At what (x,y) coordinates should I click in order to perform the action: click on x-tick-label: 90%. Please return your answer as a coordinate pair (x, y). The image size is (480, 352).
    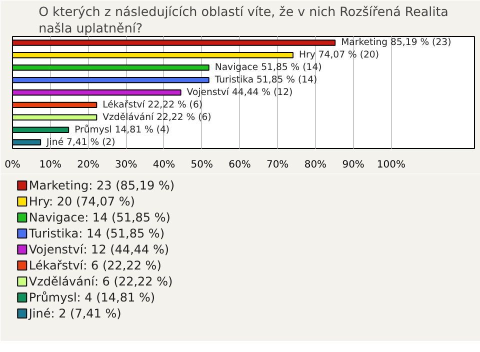
    Looking at the image, I should click on (353, 165).